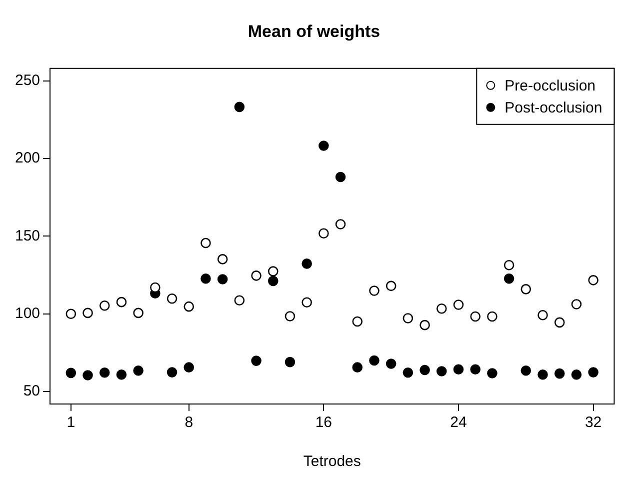  Describe the element at coordinates (71, 423) in the screenshot. I see `x-tick-label: 1` at that location.